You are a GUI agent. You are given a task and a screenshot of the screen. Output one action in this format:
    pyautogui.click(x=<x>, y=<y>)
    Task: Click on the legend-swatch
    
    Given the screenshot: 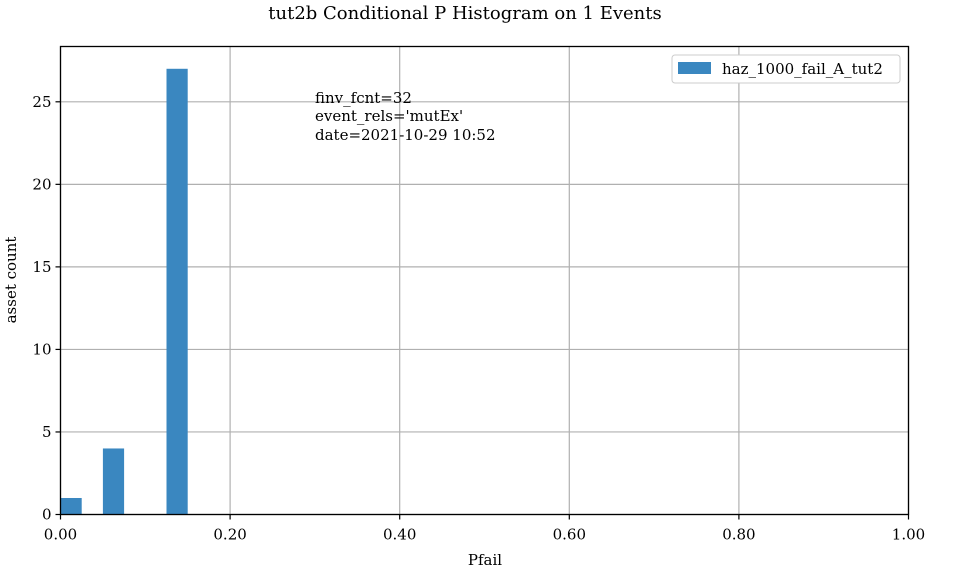 What is the action you would take?
    pyautogui.click(x=694, y=68)
    